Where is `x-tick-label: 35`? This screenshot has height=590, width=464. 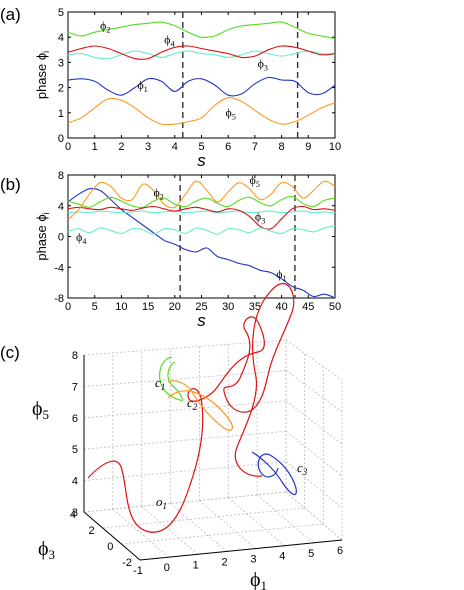
x-tick-label: 35 is located at coordinates (255, 307).